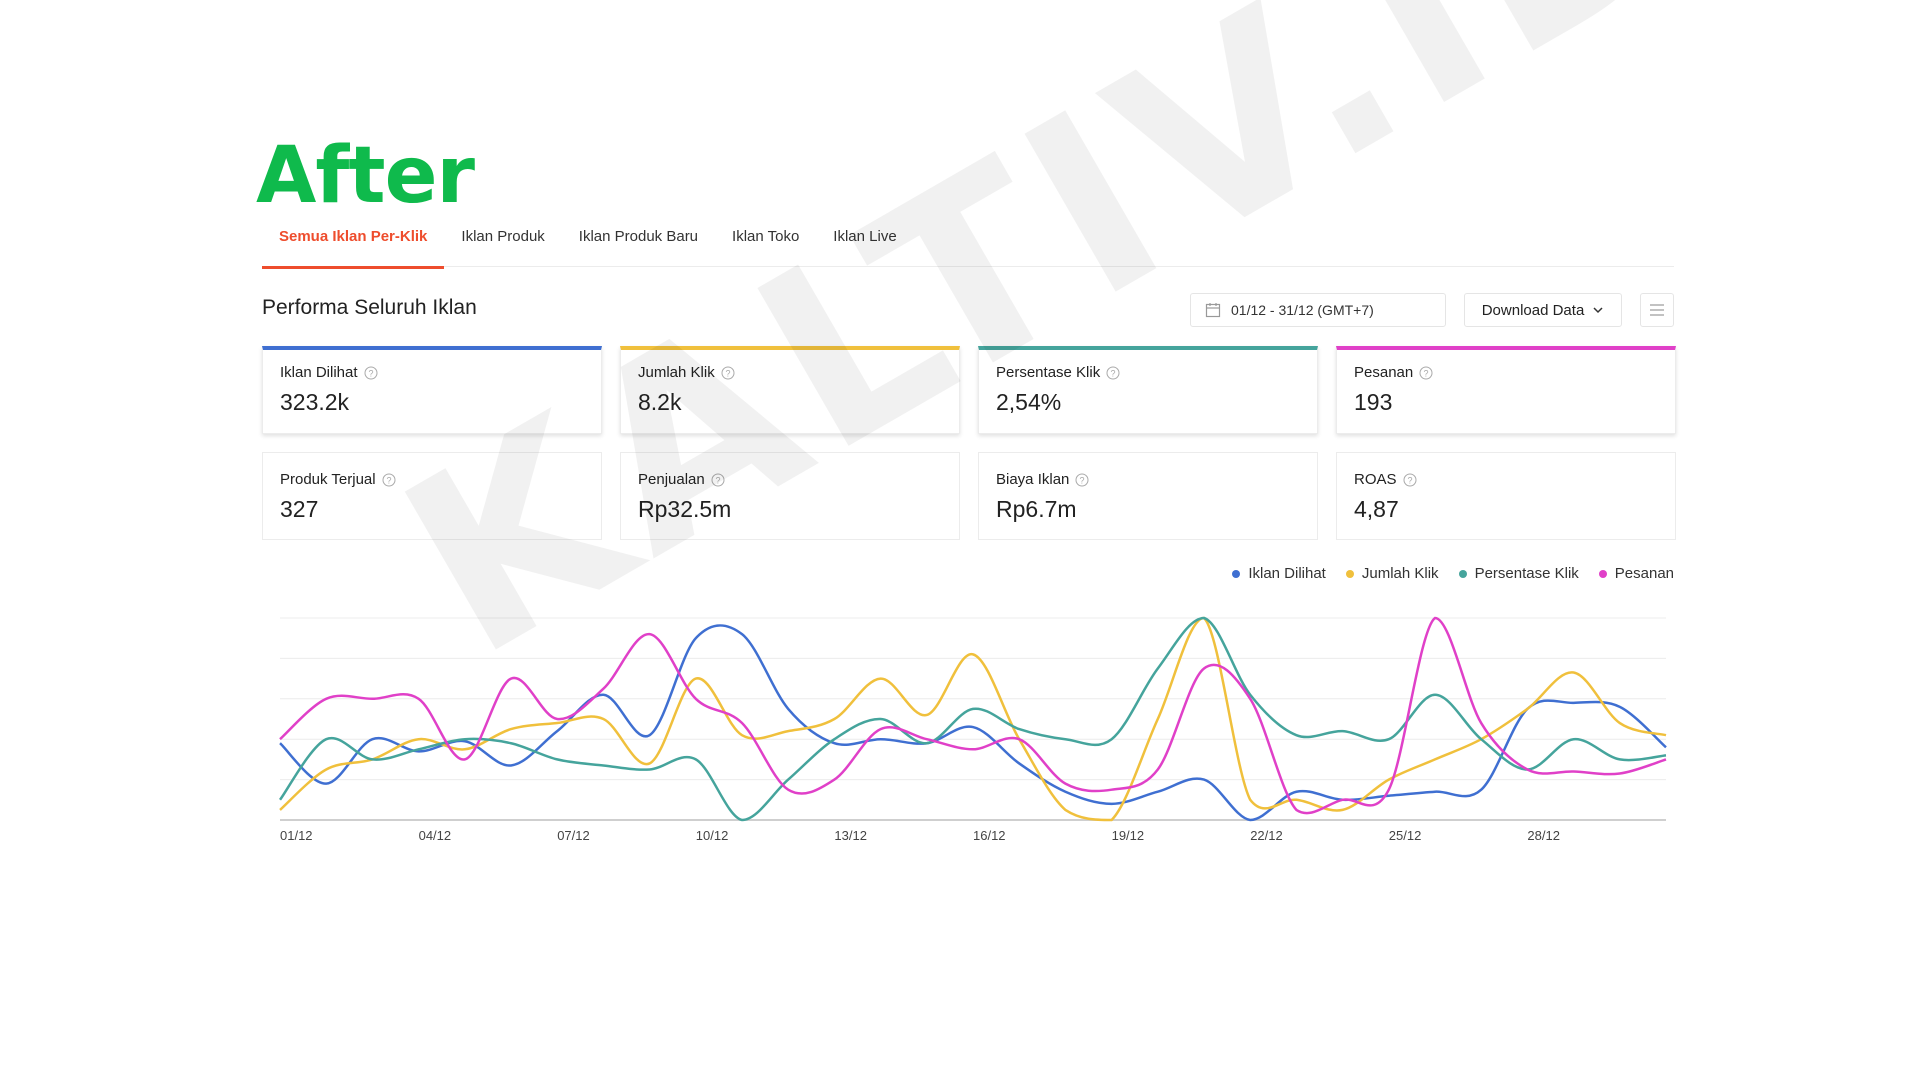 The height and width of the screenshot is (1080, 1920). What do you see at coordinates (671, 479) in the screenshot?
I see `metric-label: Penjualan` at bounding box center [671, 479].